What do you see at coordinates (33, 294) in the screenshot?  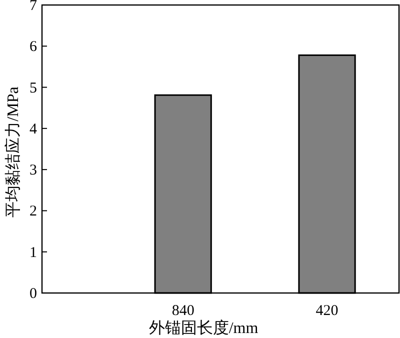 I see `y-tick-label: 0` at bounding box center [33, 294].